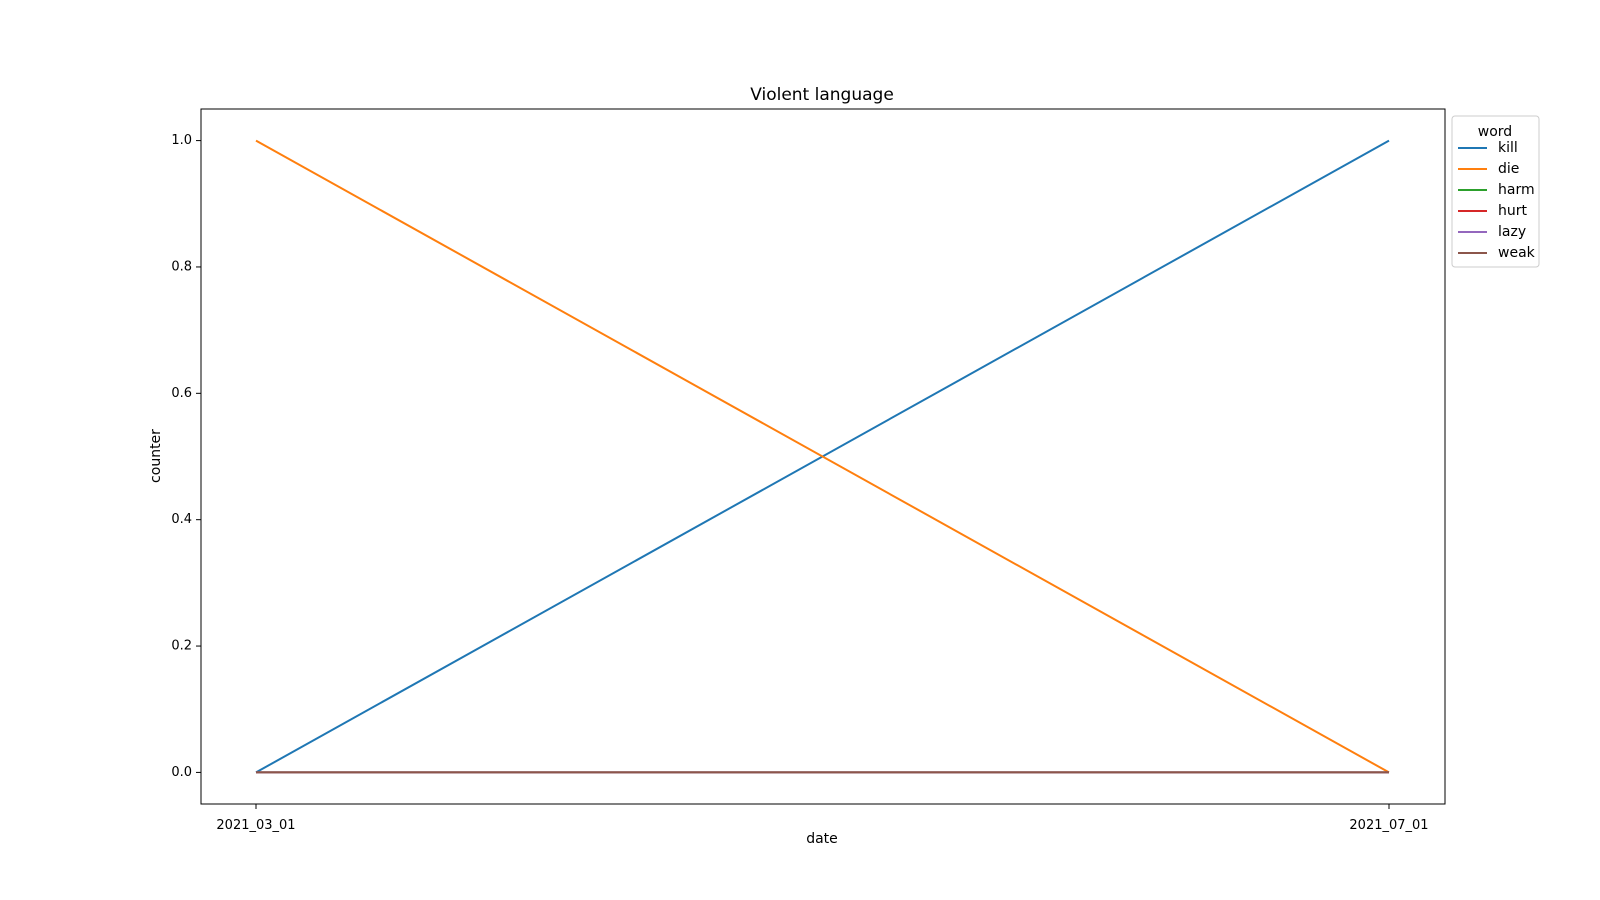 This screenshot has height=900, width=1600. Describe the element at coordinates (822, 839) in the screenshot. I see `x-axis-label: date` at that location.